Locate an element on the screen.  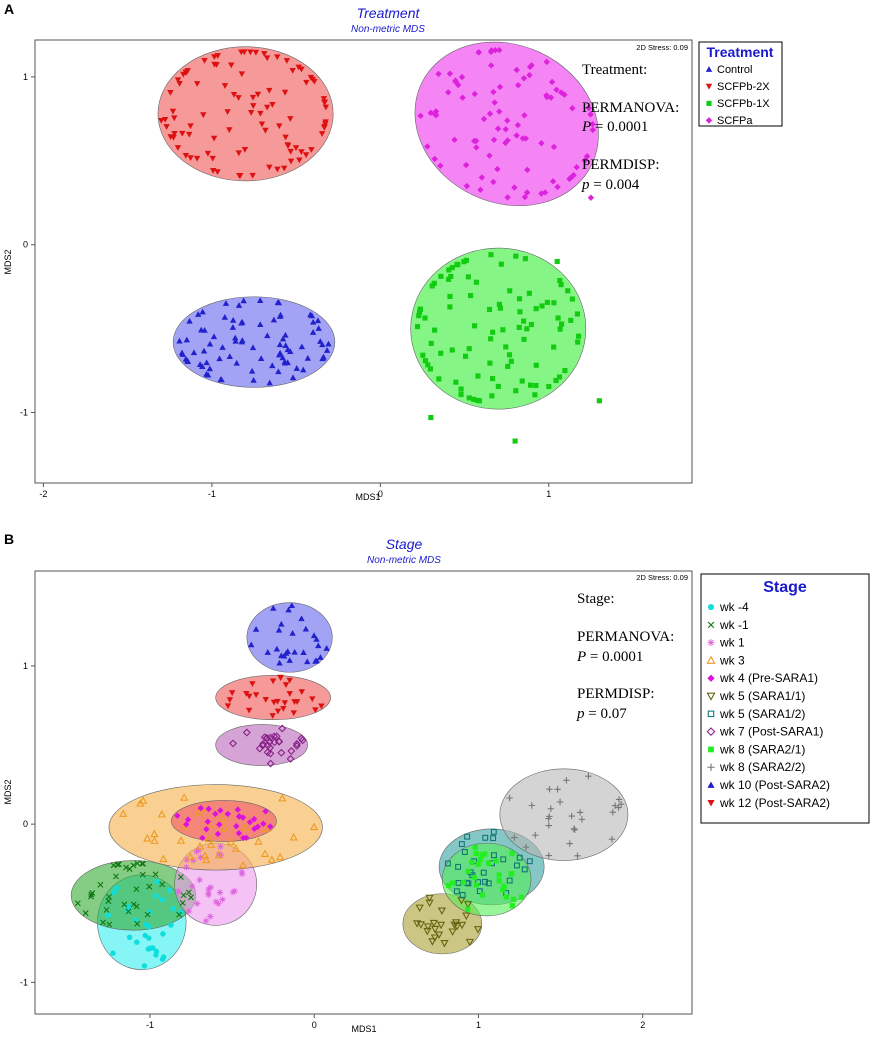
panel-b-ytick-label-2: 1 is located at coordinates (25, 666).